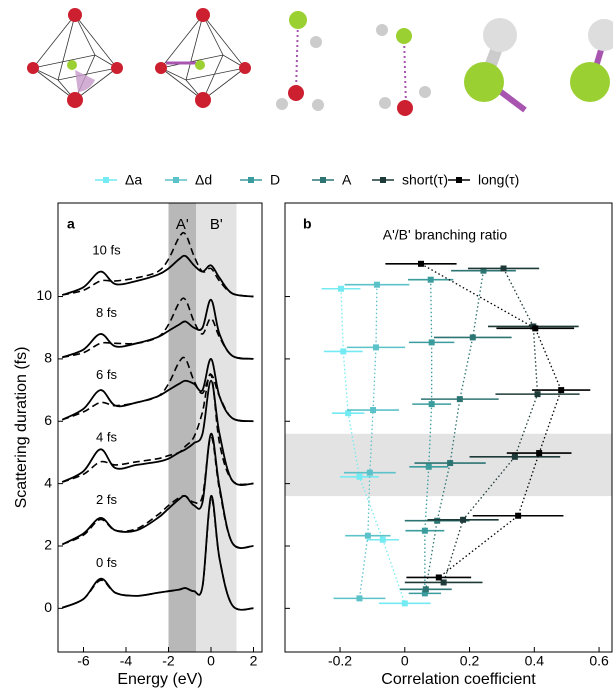  I want to click on panel-label: b, so click(307, 224).